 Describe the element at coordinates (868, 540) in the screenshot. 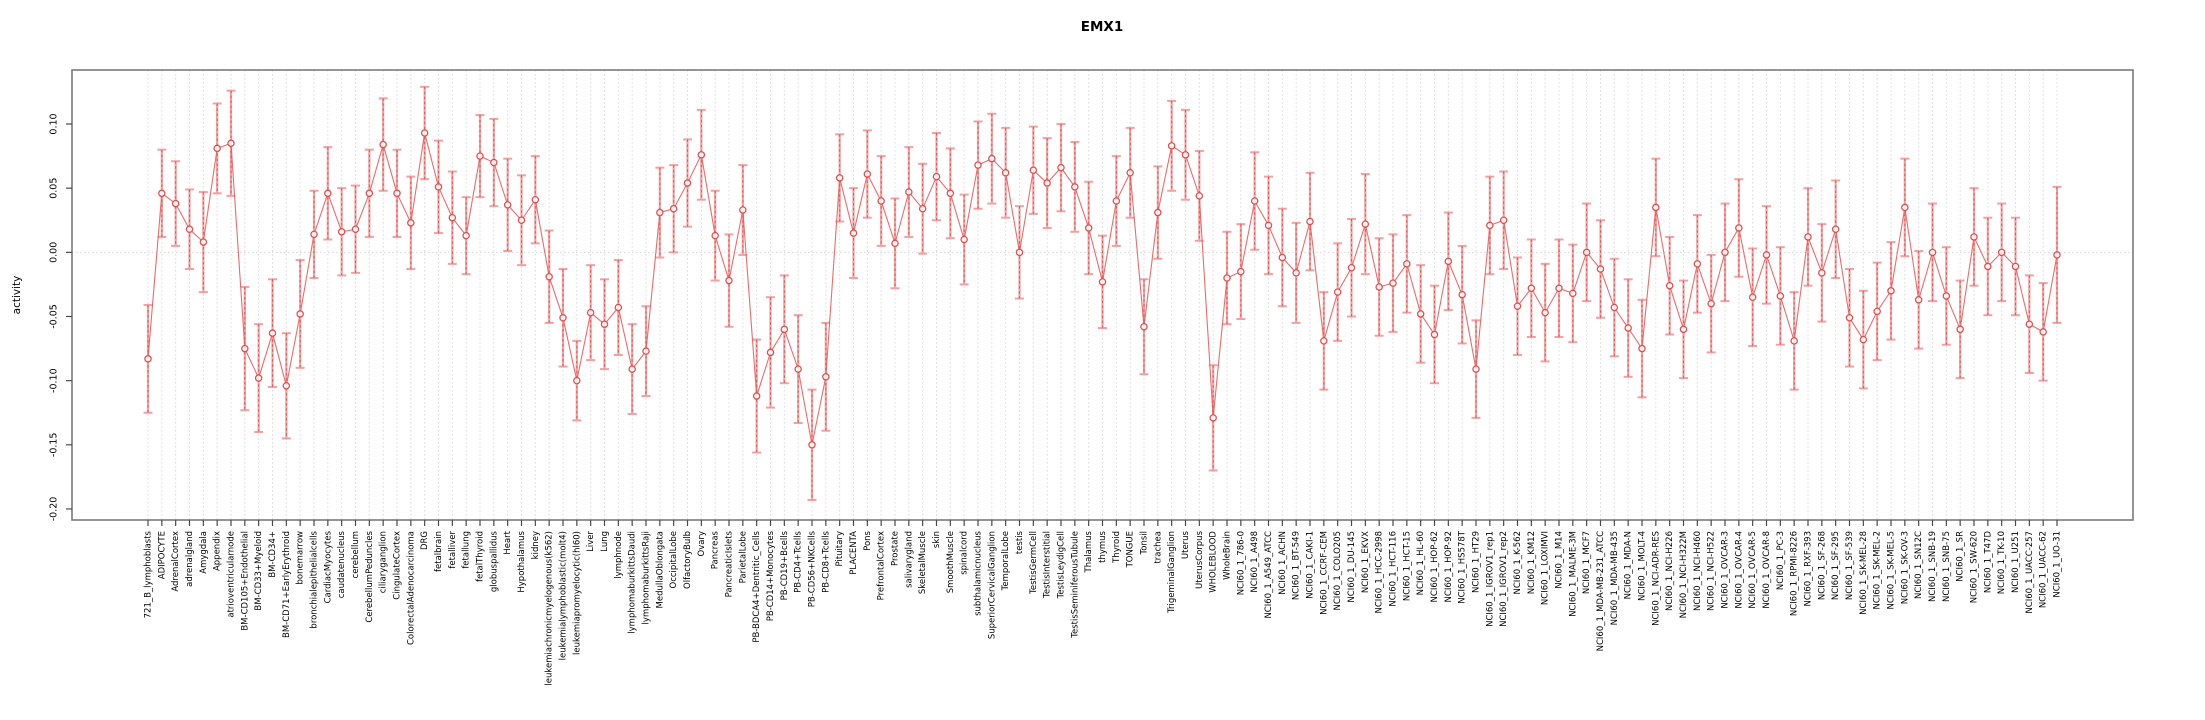

I see `x-tick-label: Pons` at that location.